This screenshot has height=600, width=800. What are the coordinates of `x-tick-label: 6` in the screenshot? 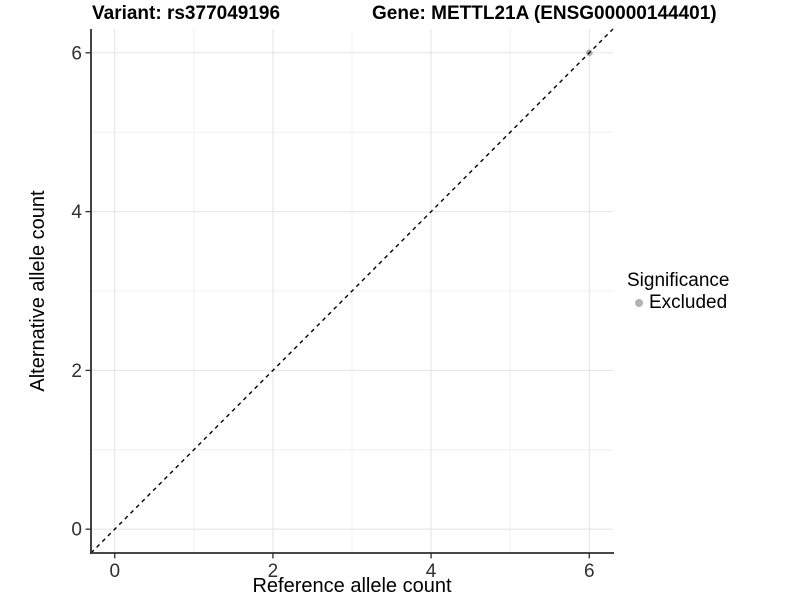 It's located at (589, 571).